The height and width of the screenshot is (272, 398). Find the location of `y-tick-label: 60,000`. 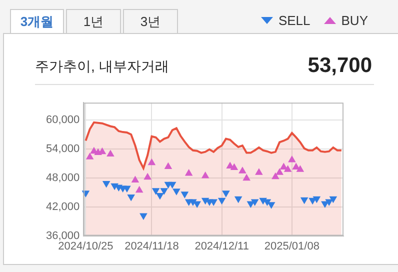

y-tick-label: 60,000 is located at coordinates (63, 120).